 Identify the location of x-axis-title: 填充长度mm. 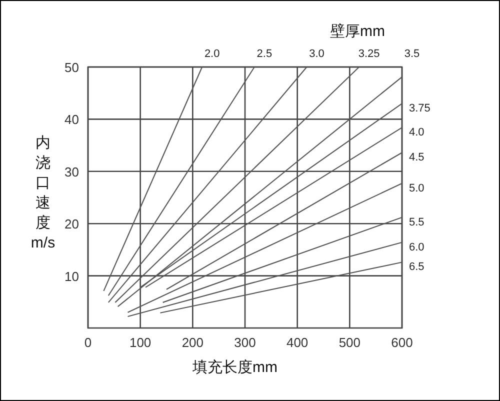
(235, 367).